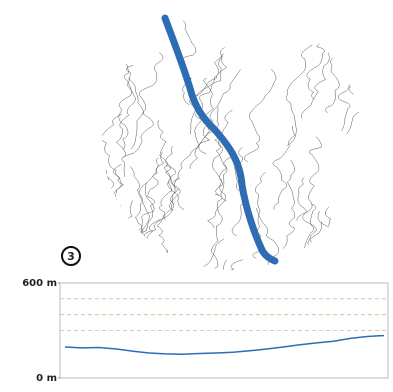 This screenshot has height=392, width=393. I want to click on step-number: 3, so click(71, 256).